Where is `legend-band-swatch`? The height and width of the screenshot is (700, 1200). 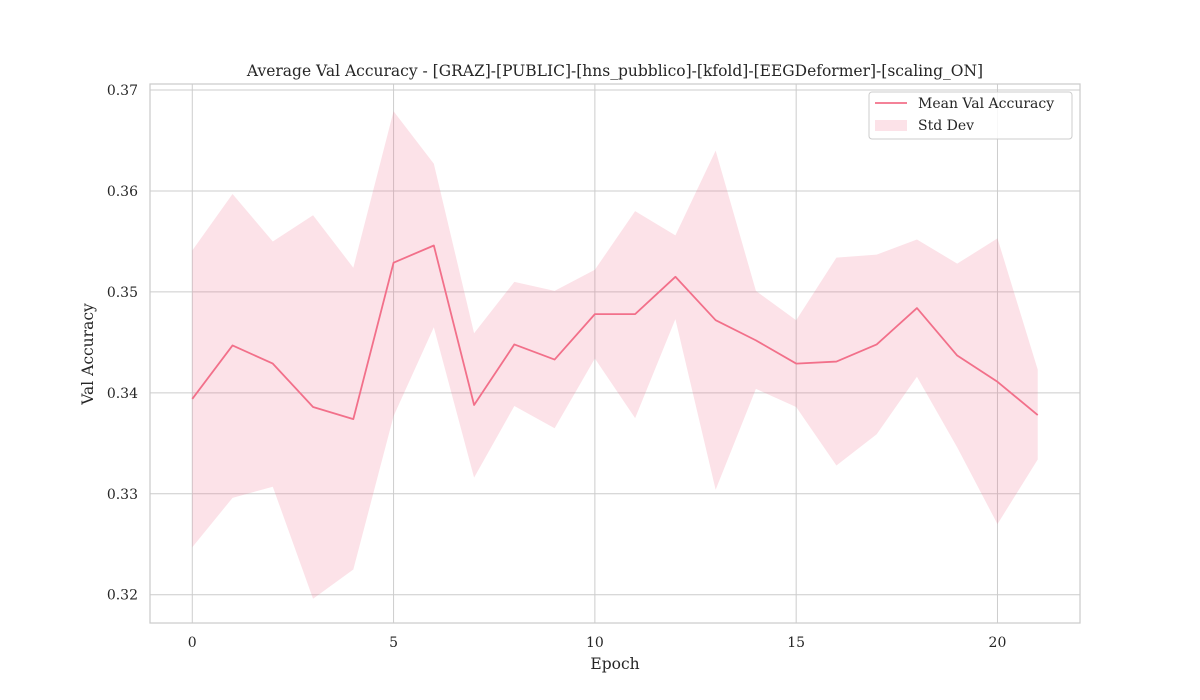
legend-band-swatch is located at coordinates (891, 125).